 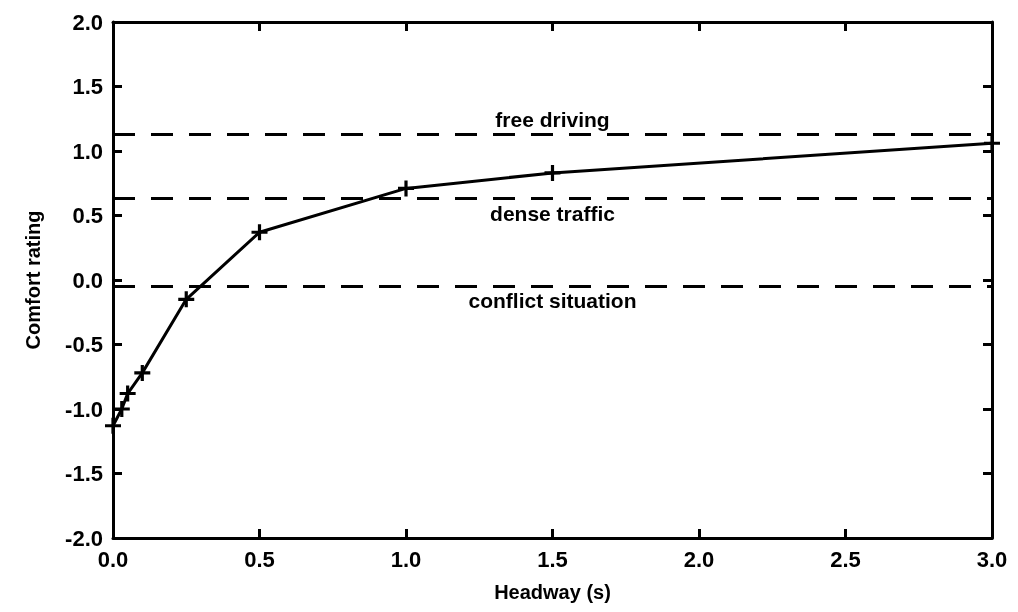 I want to click on y-tick-label: -1.0, so click(x=84, y=409).